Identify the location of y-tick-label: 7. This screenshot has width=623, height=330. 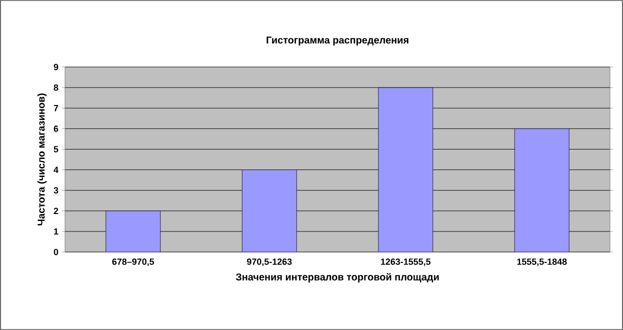
(56, 108).